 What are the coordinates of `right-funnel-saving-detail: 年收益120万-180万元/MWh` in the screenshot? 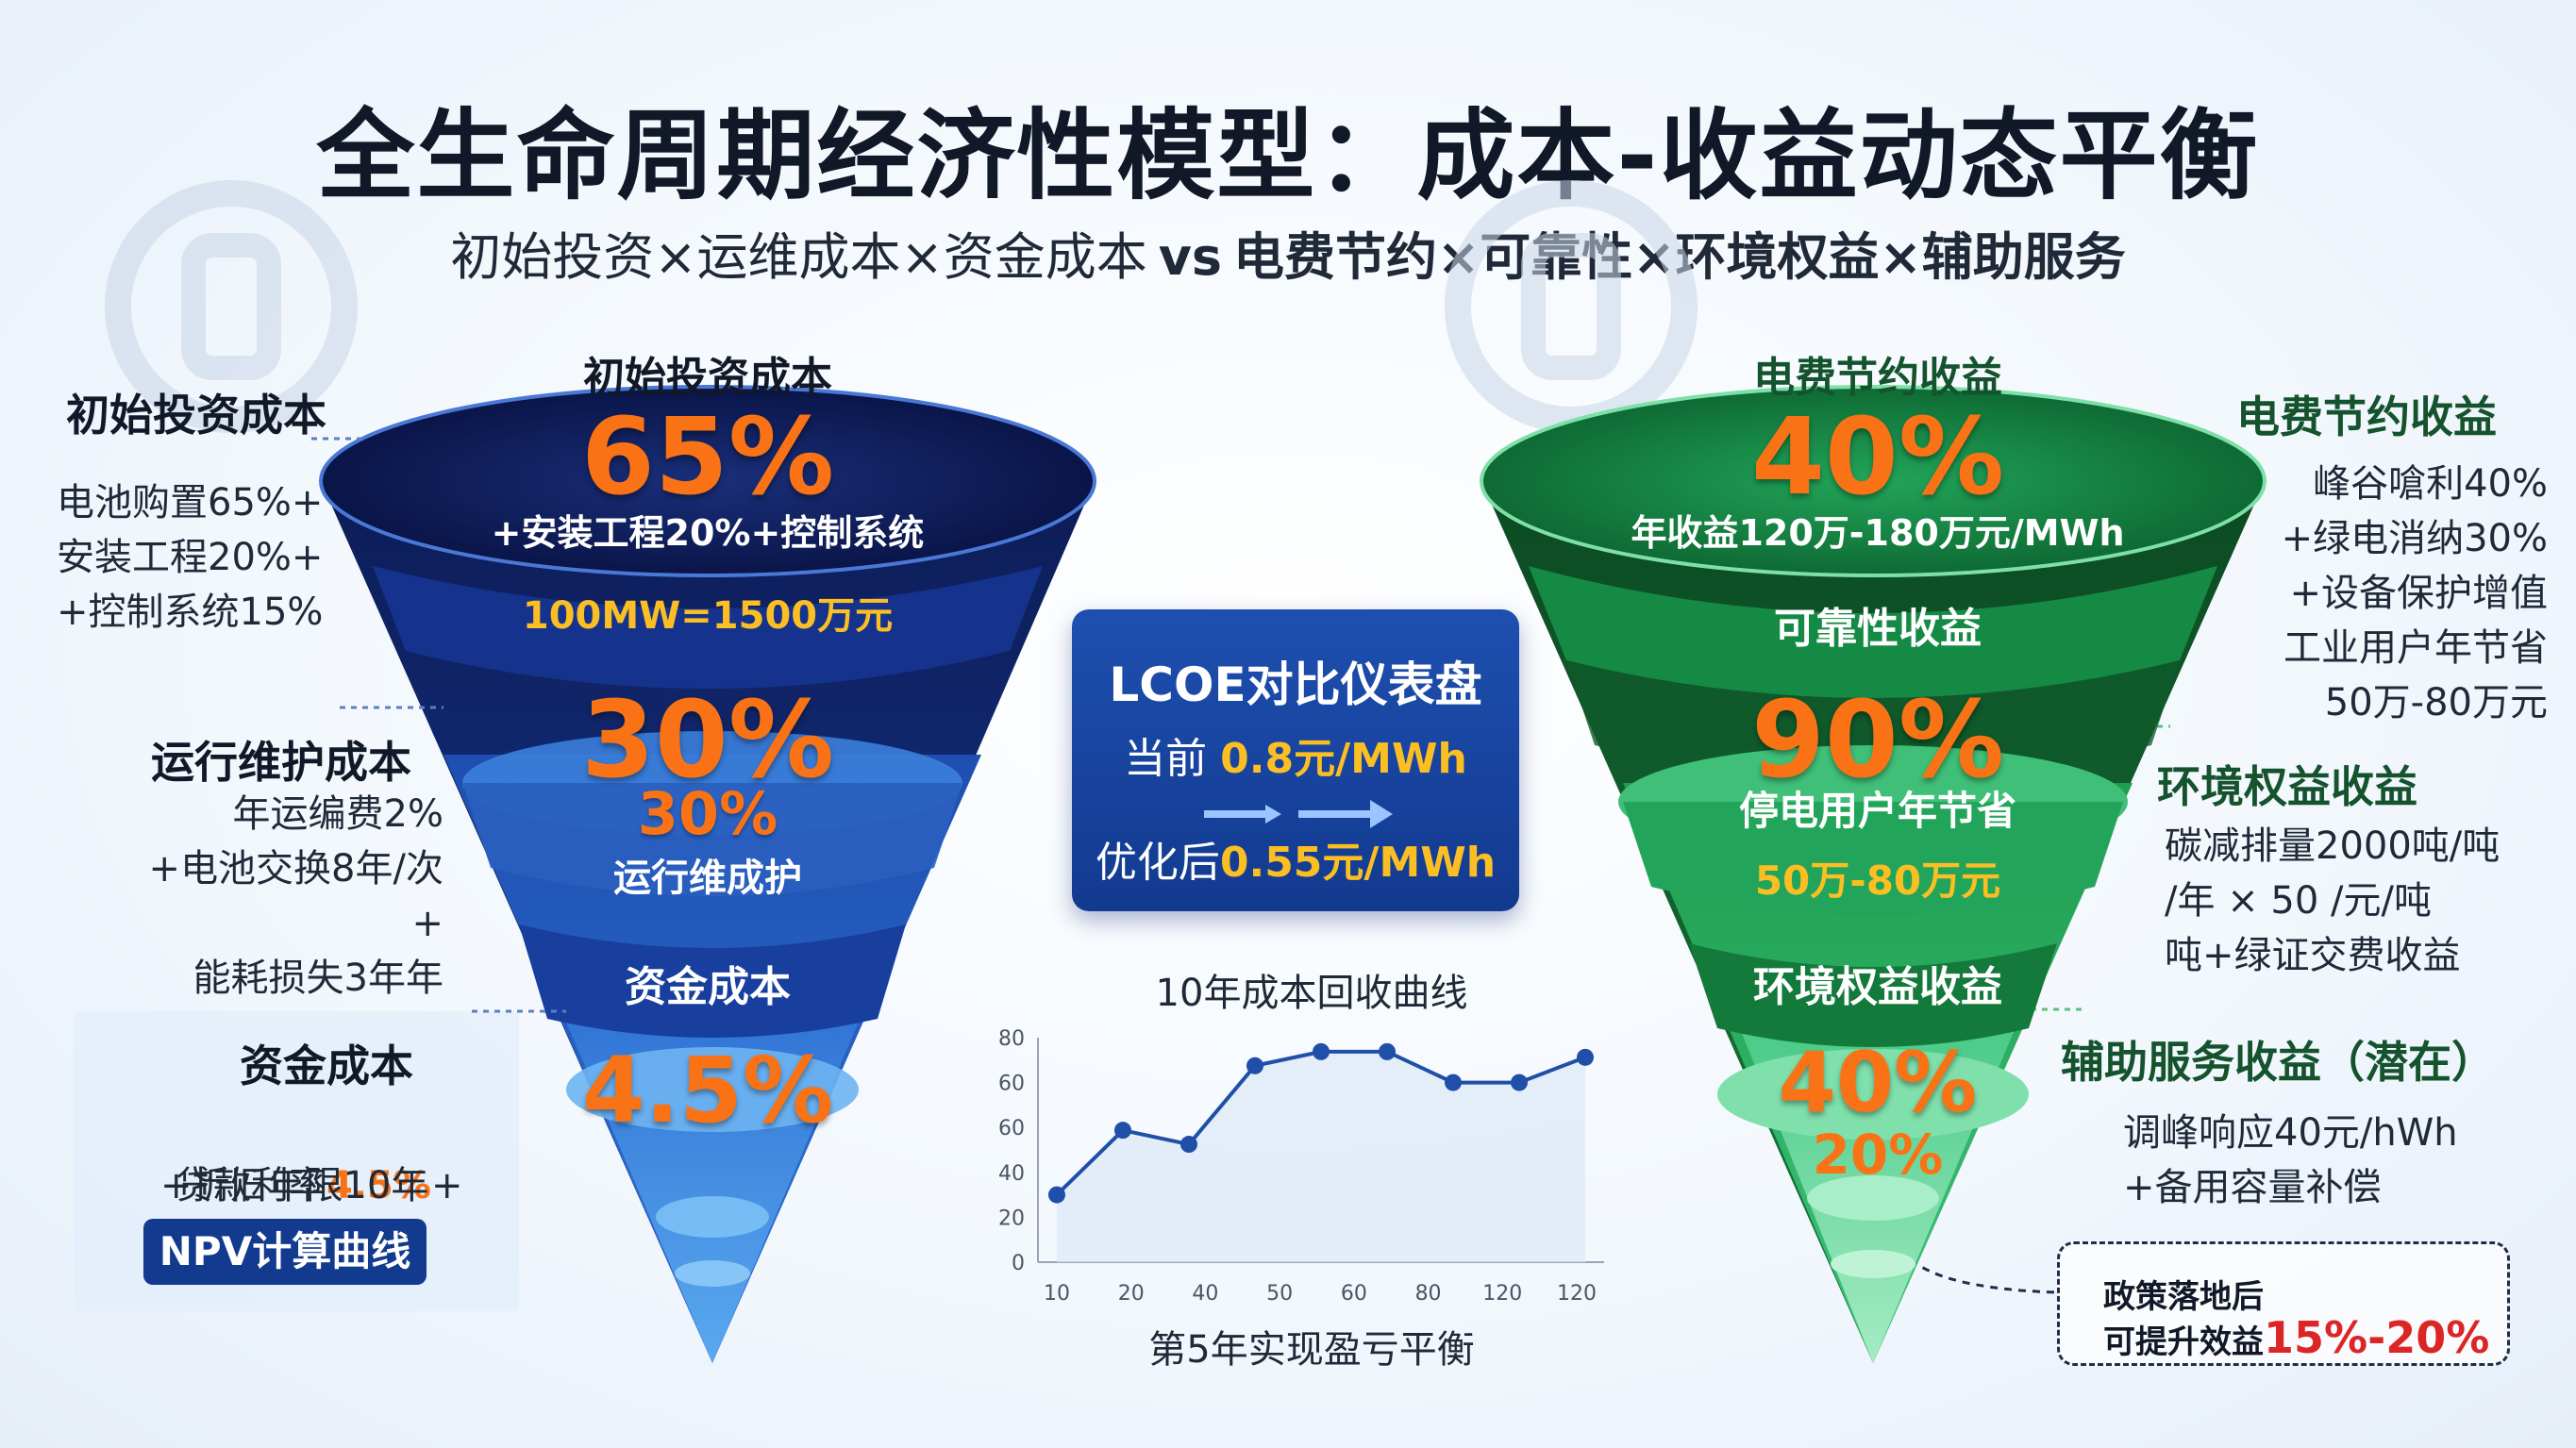 It's located at (1878, 533).